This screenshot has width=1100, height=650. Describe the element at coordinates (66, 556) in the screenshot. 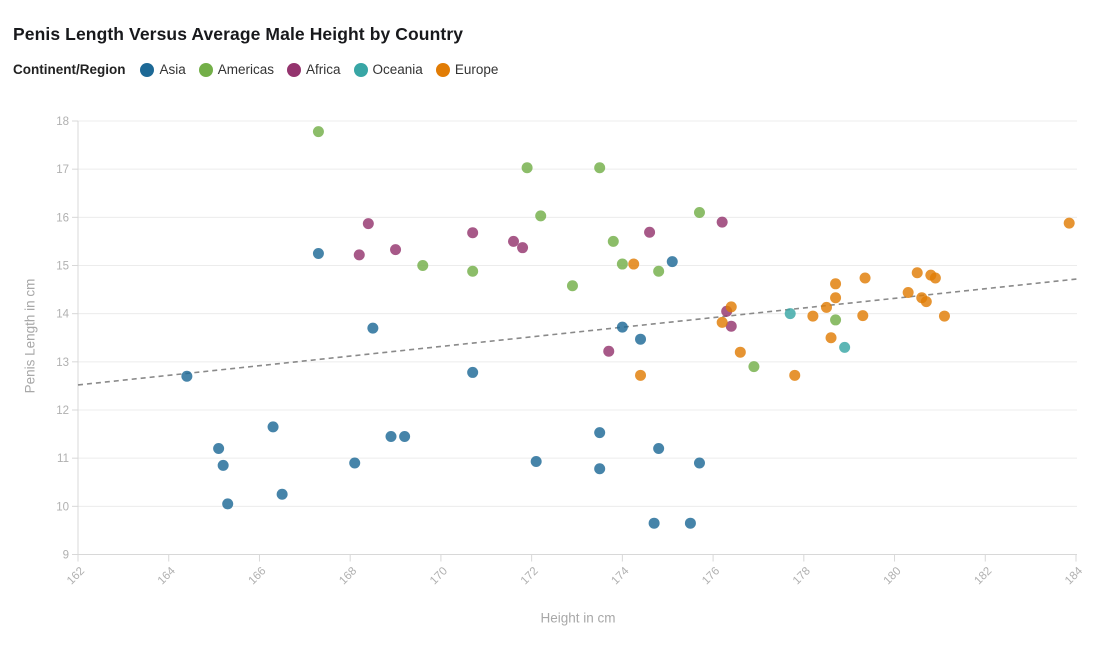

I see `y-tick-label: 9` at that location.